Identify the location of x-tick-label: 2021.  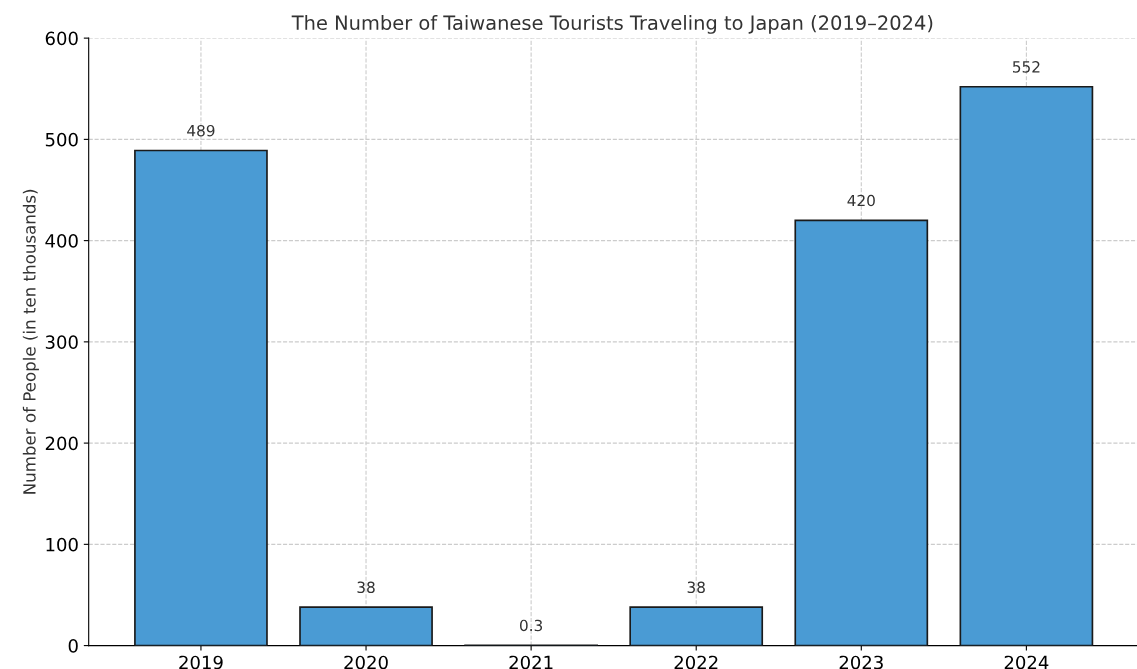
(531, 662).